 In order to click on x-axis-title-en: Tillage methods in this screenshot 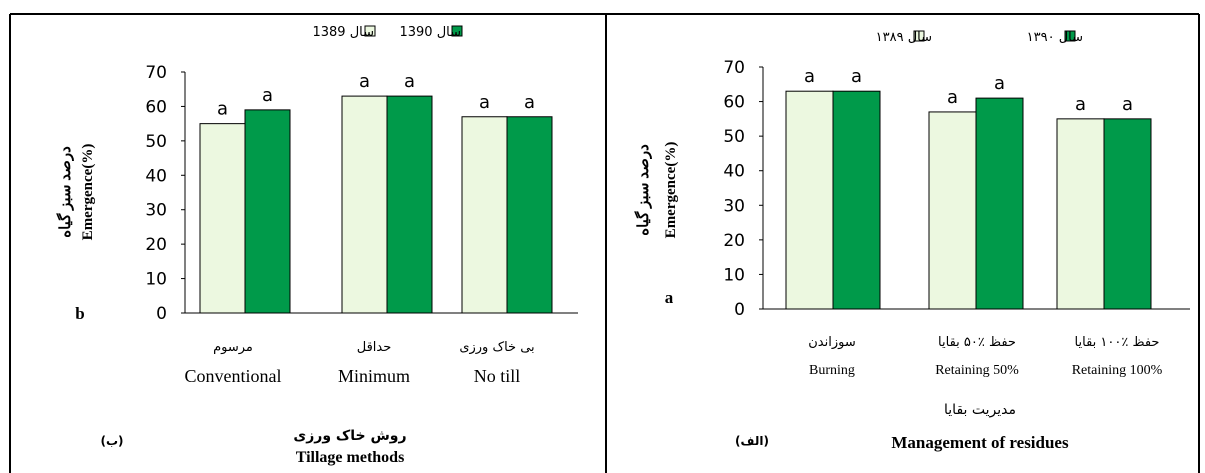, I will do `click(350, 457)`.